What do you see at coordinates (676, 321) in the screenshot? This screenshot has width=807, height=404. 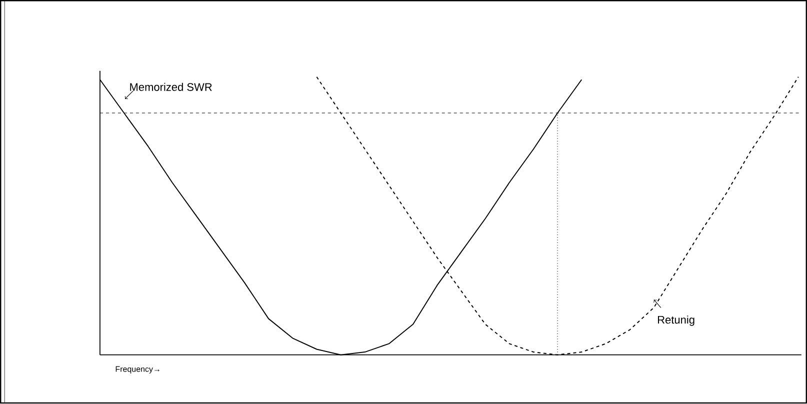 I see `annotation: Retunig` at bounding box center [676, 321].